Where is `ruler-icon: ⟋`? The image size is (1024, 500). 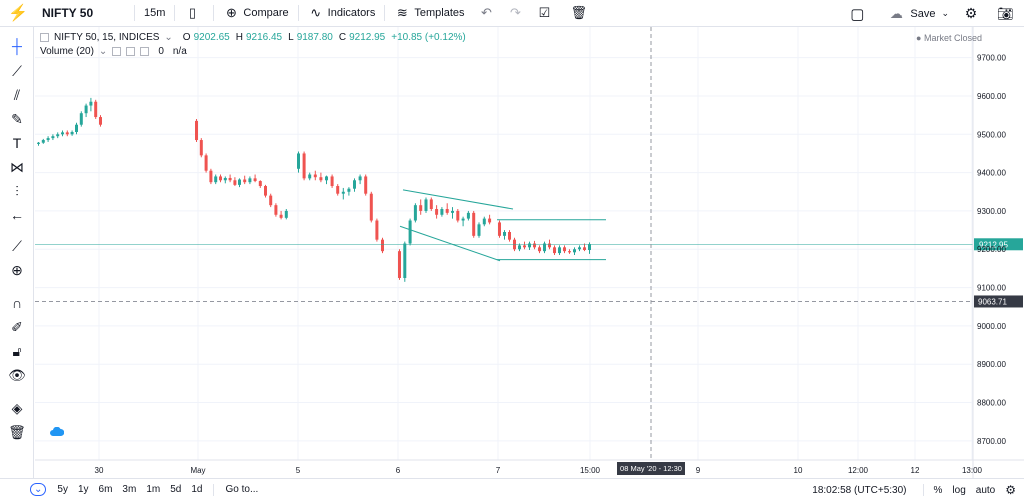 ruler-icon: ⟋ is located at coordinates (17, 245).